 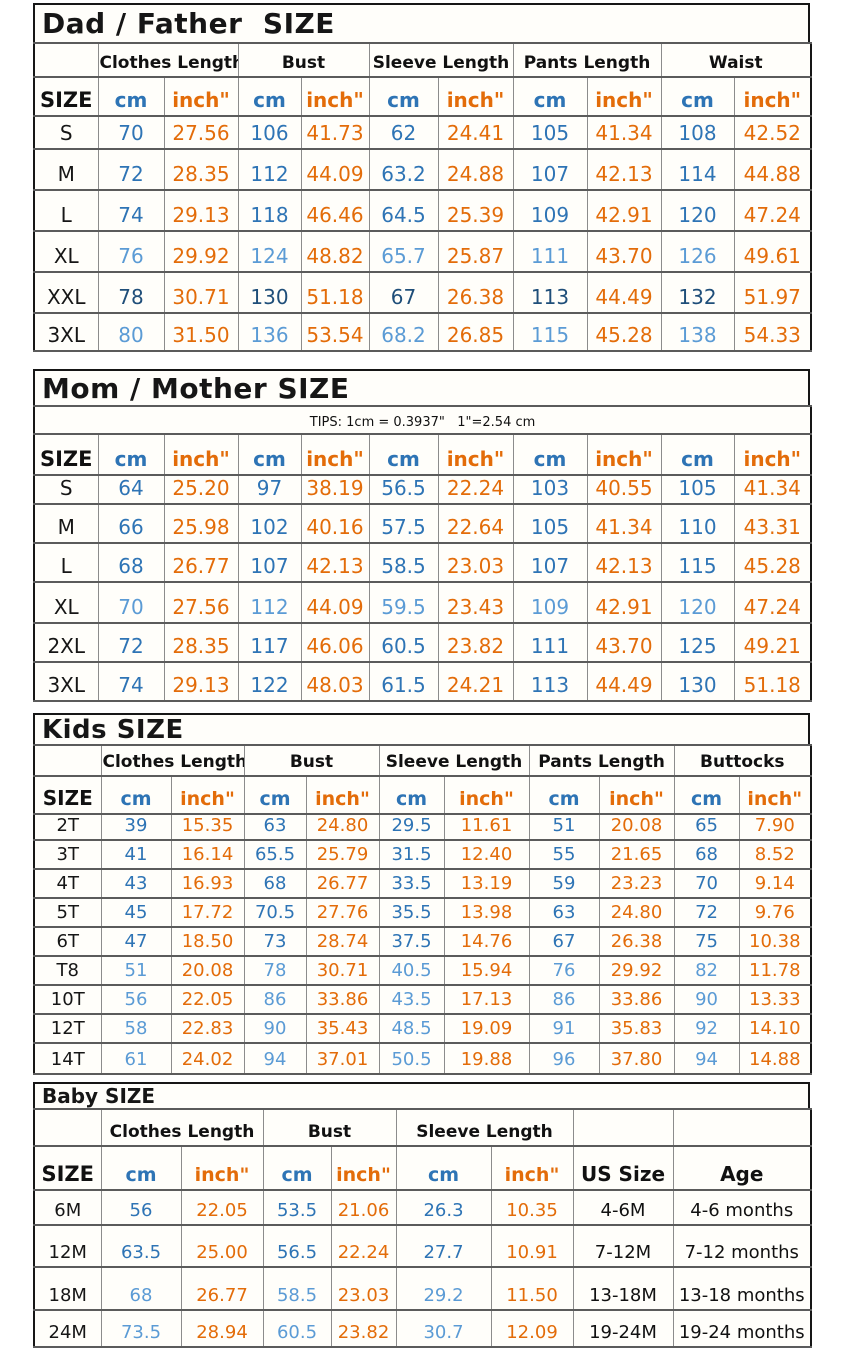 What do you see at coordinates (66, 292) in the screenshot?
I see `size-label: XXL` at bounding box center [66, 292].